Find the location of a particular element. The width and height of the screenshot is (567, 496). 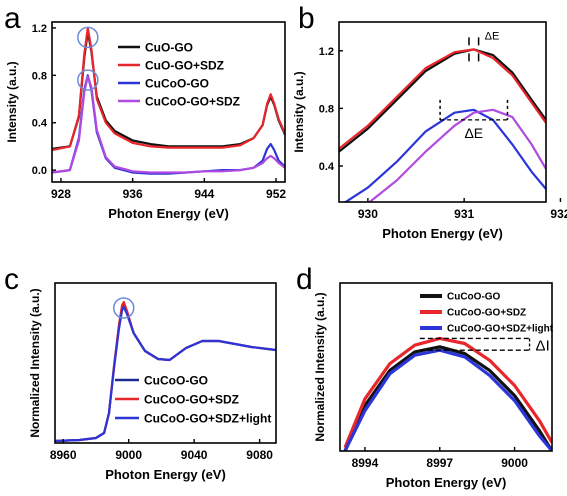

panel-letter-c: c is located at coordinates (11, 279).